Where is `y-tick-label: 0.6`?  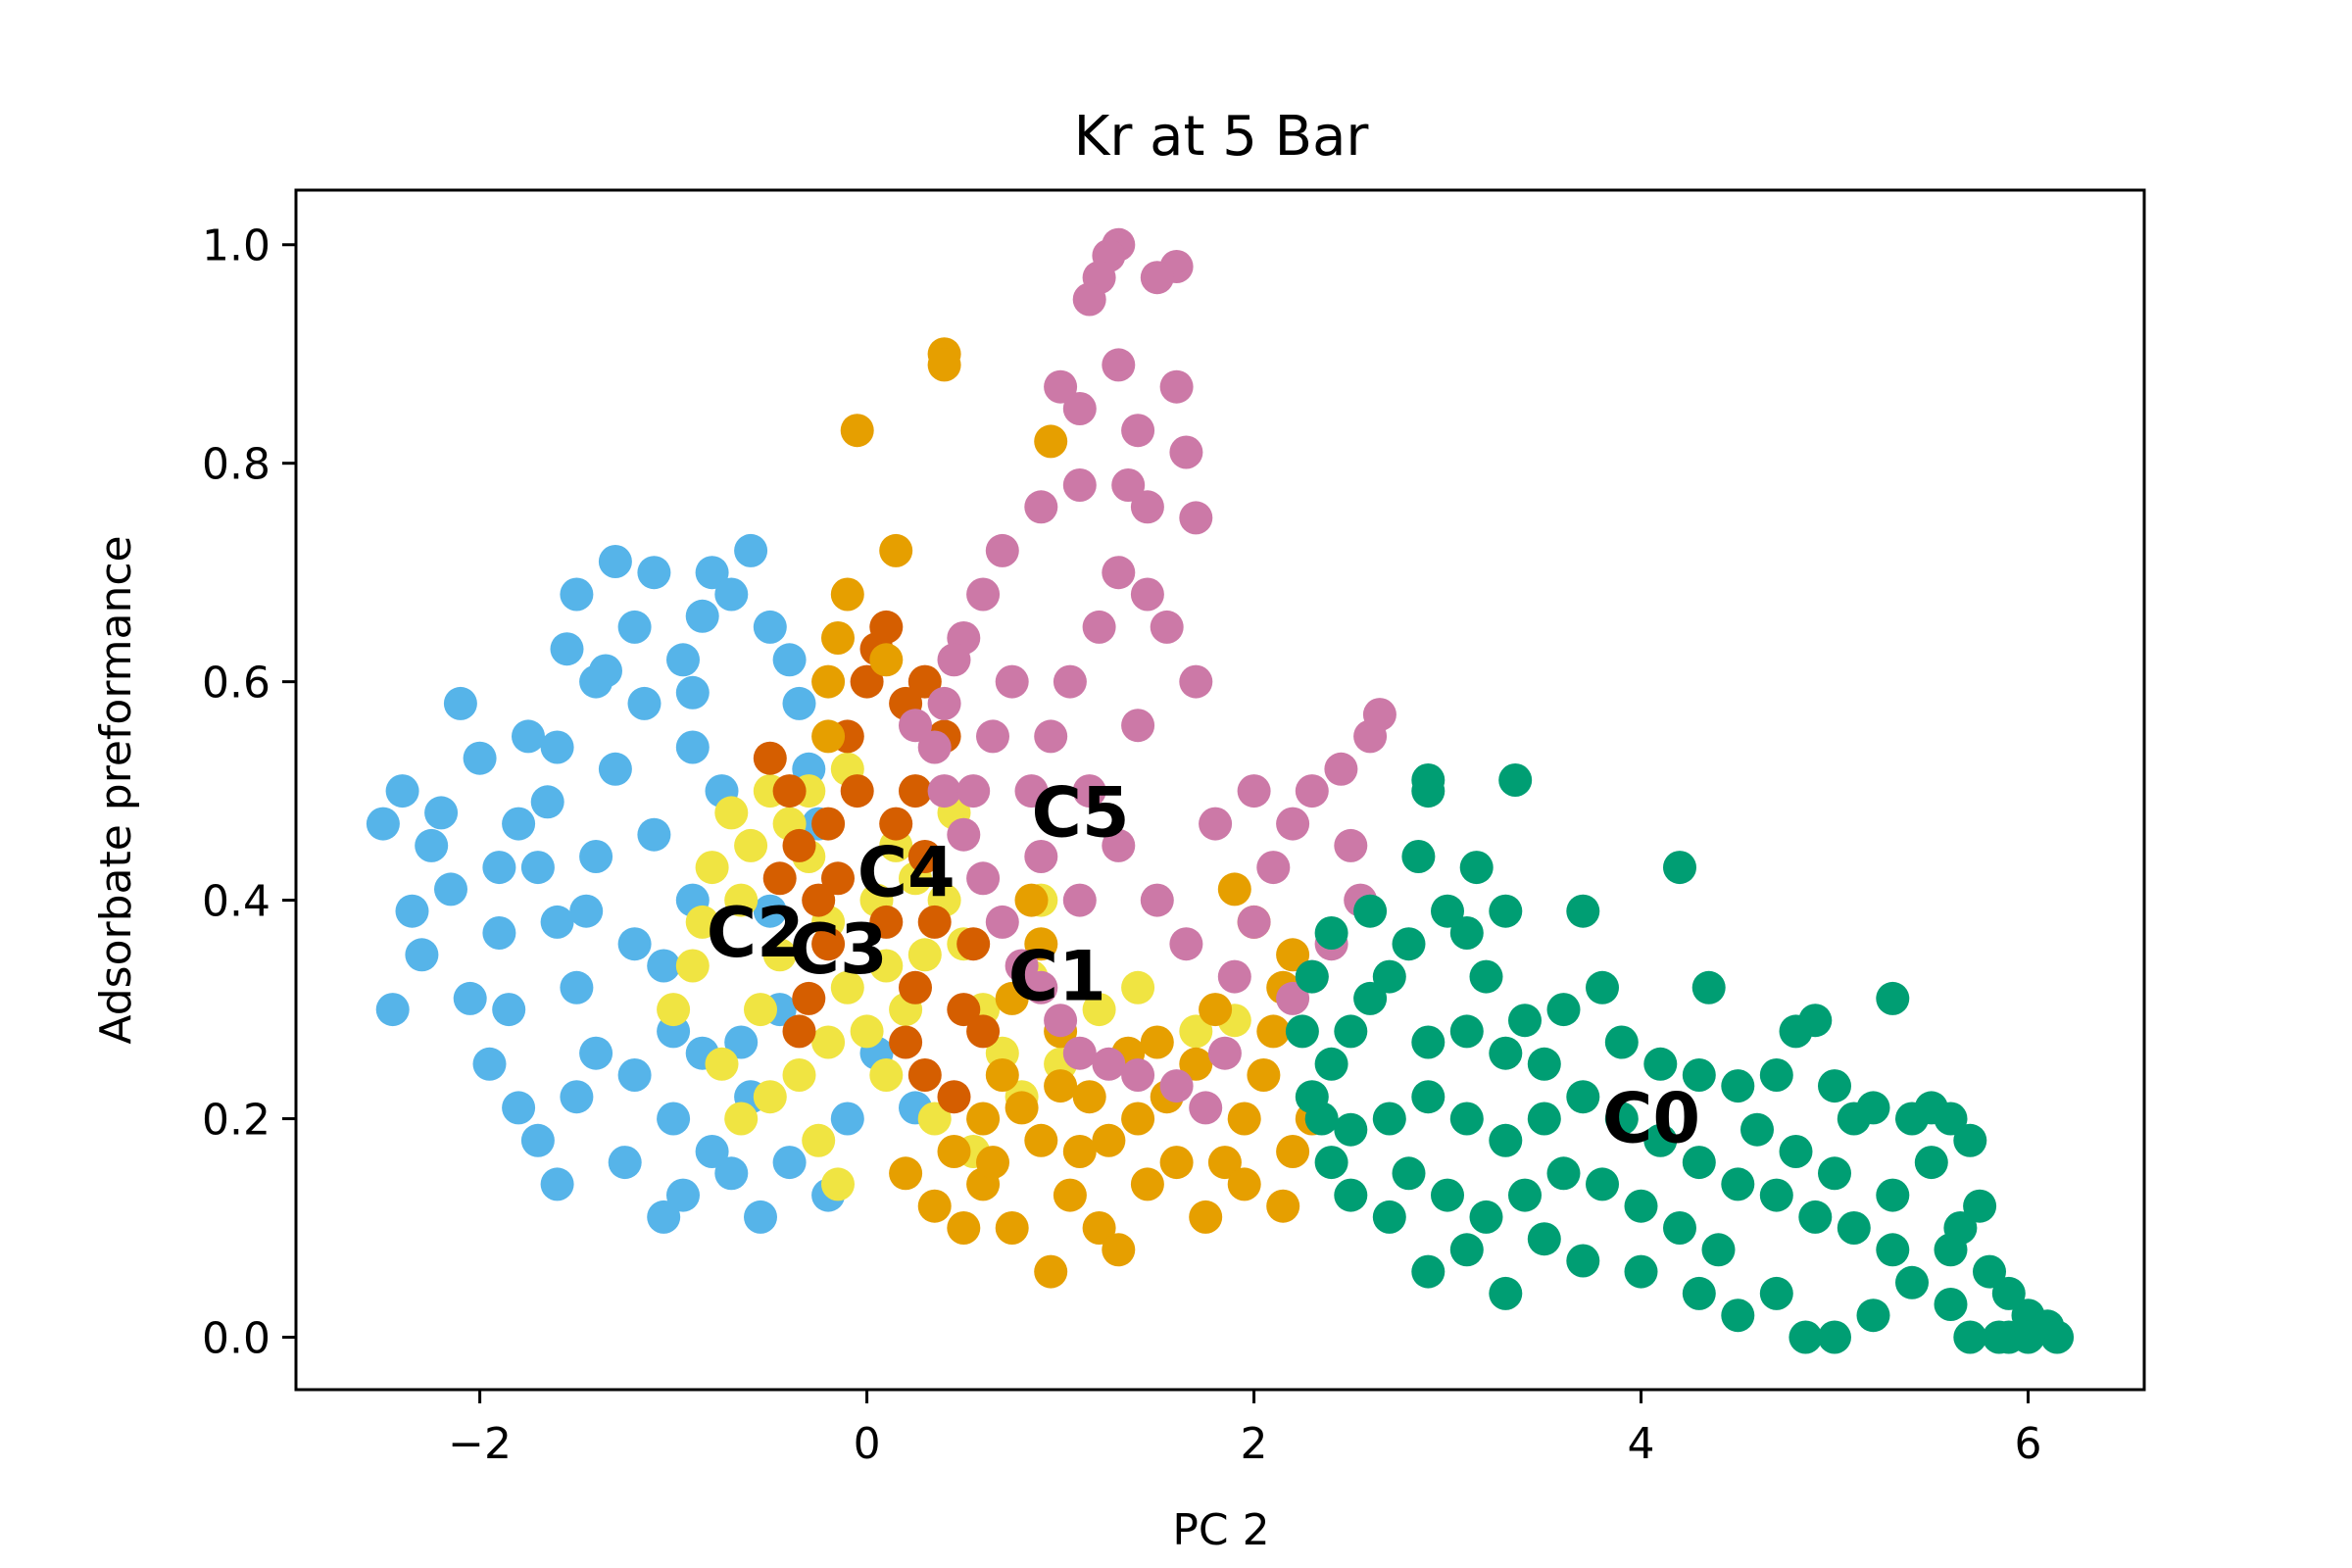
y-tick-label: 0.6 is located at coordinates (236, 684).